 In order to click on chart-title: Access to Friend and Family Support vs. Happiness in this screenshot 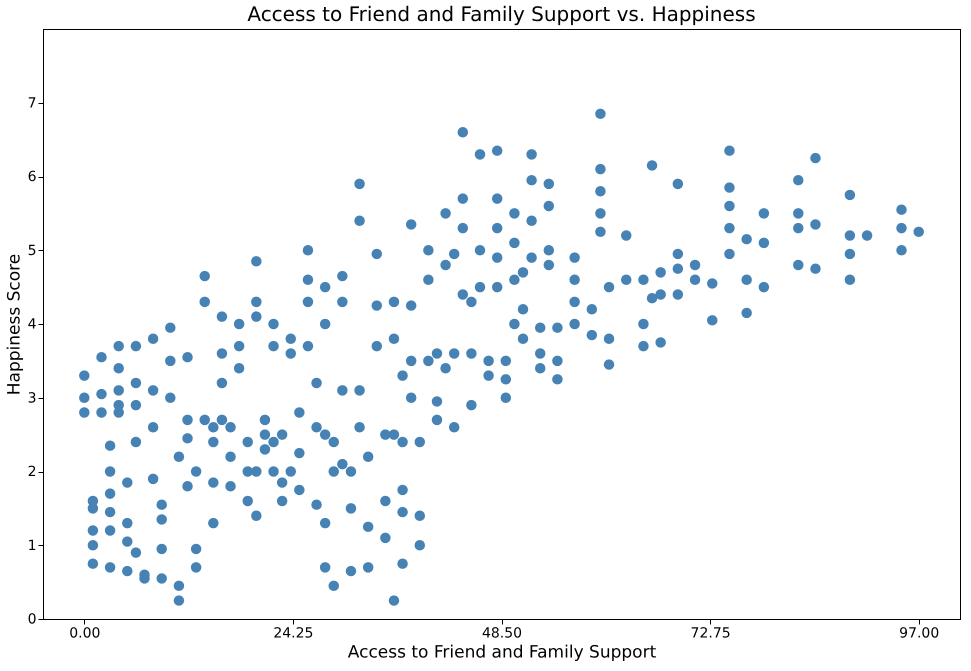, I will do `click(501, 14)`.